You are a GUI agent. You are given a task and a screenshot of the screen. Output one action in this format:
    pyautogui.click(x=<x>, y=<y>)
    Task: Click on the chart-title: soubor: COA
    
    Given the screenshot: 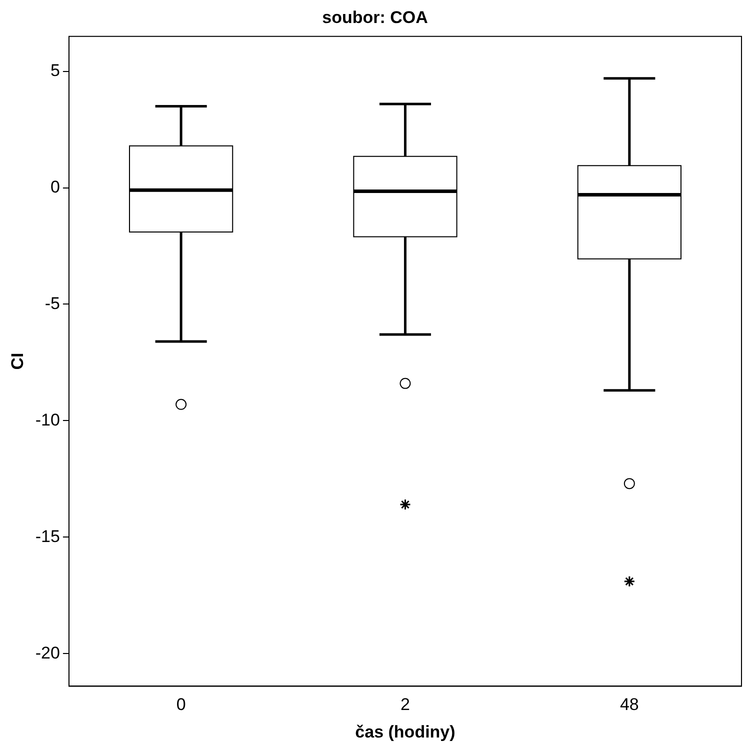 What is the action you would take?
    pyautogui.click(x=375, y=17)
    